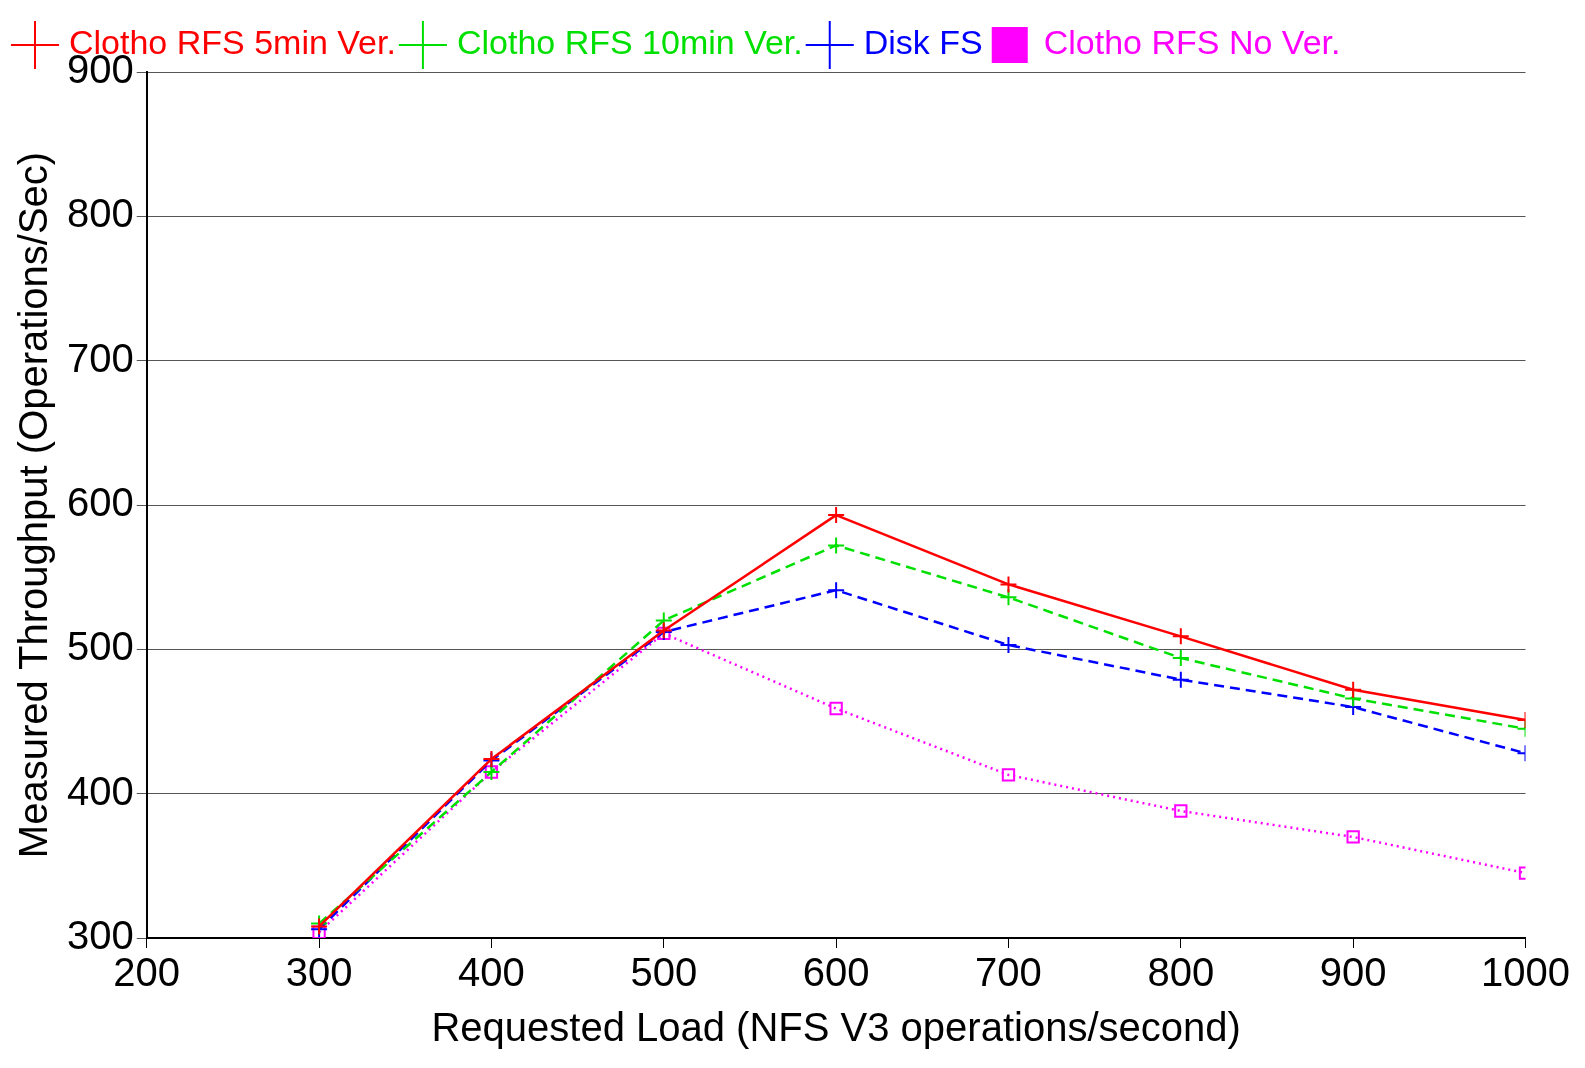  Describe the element at coordinates (1008, 972) in the screenshot. I see `x-tick-label: 700` at that location.